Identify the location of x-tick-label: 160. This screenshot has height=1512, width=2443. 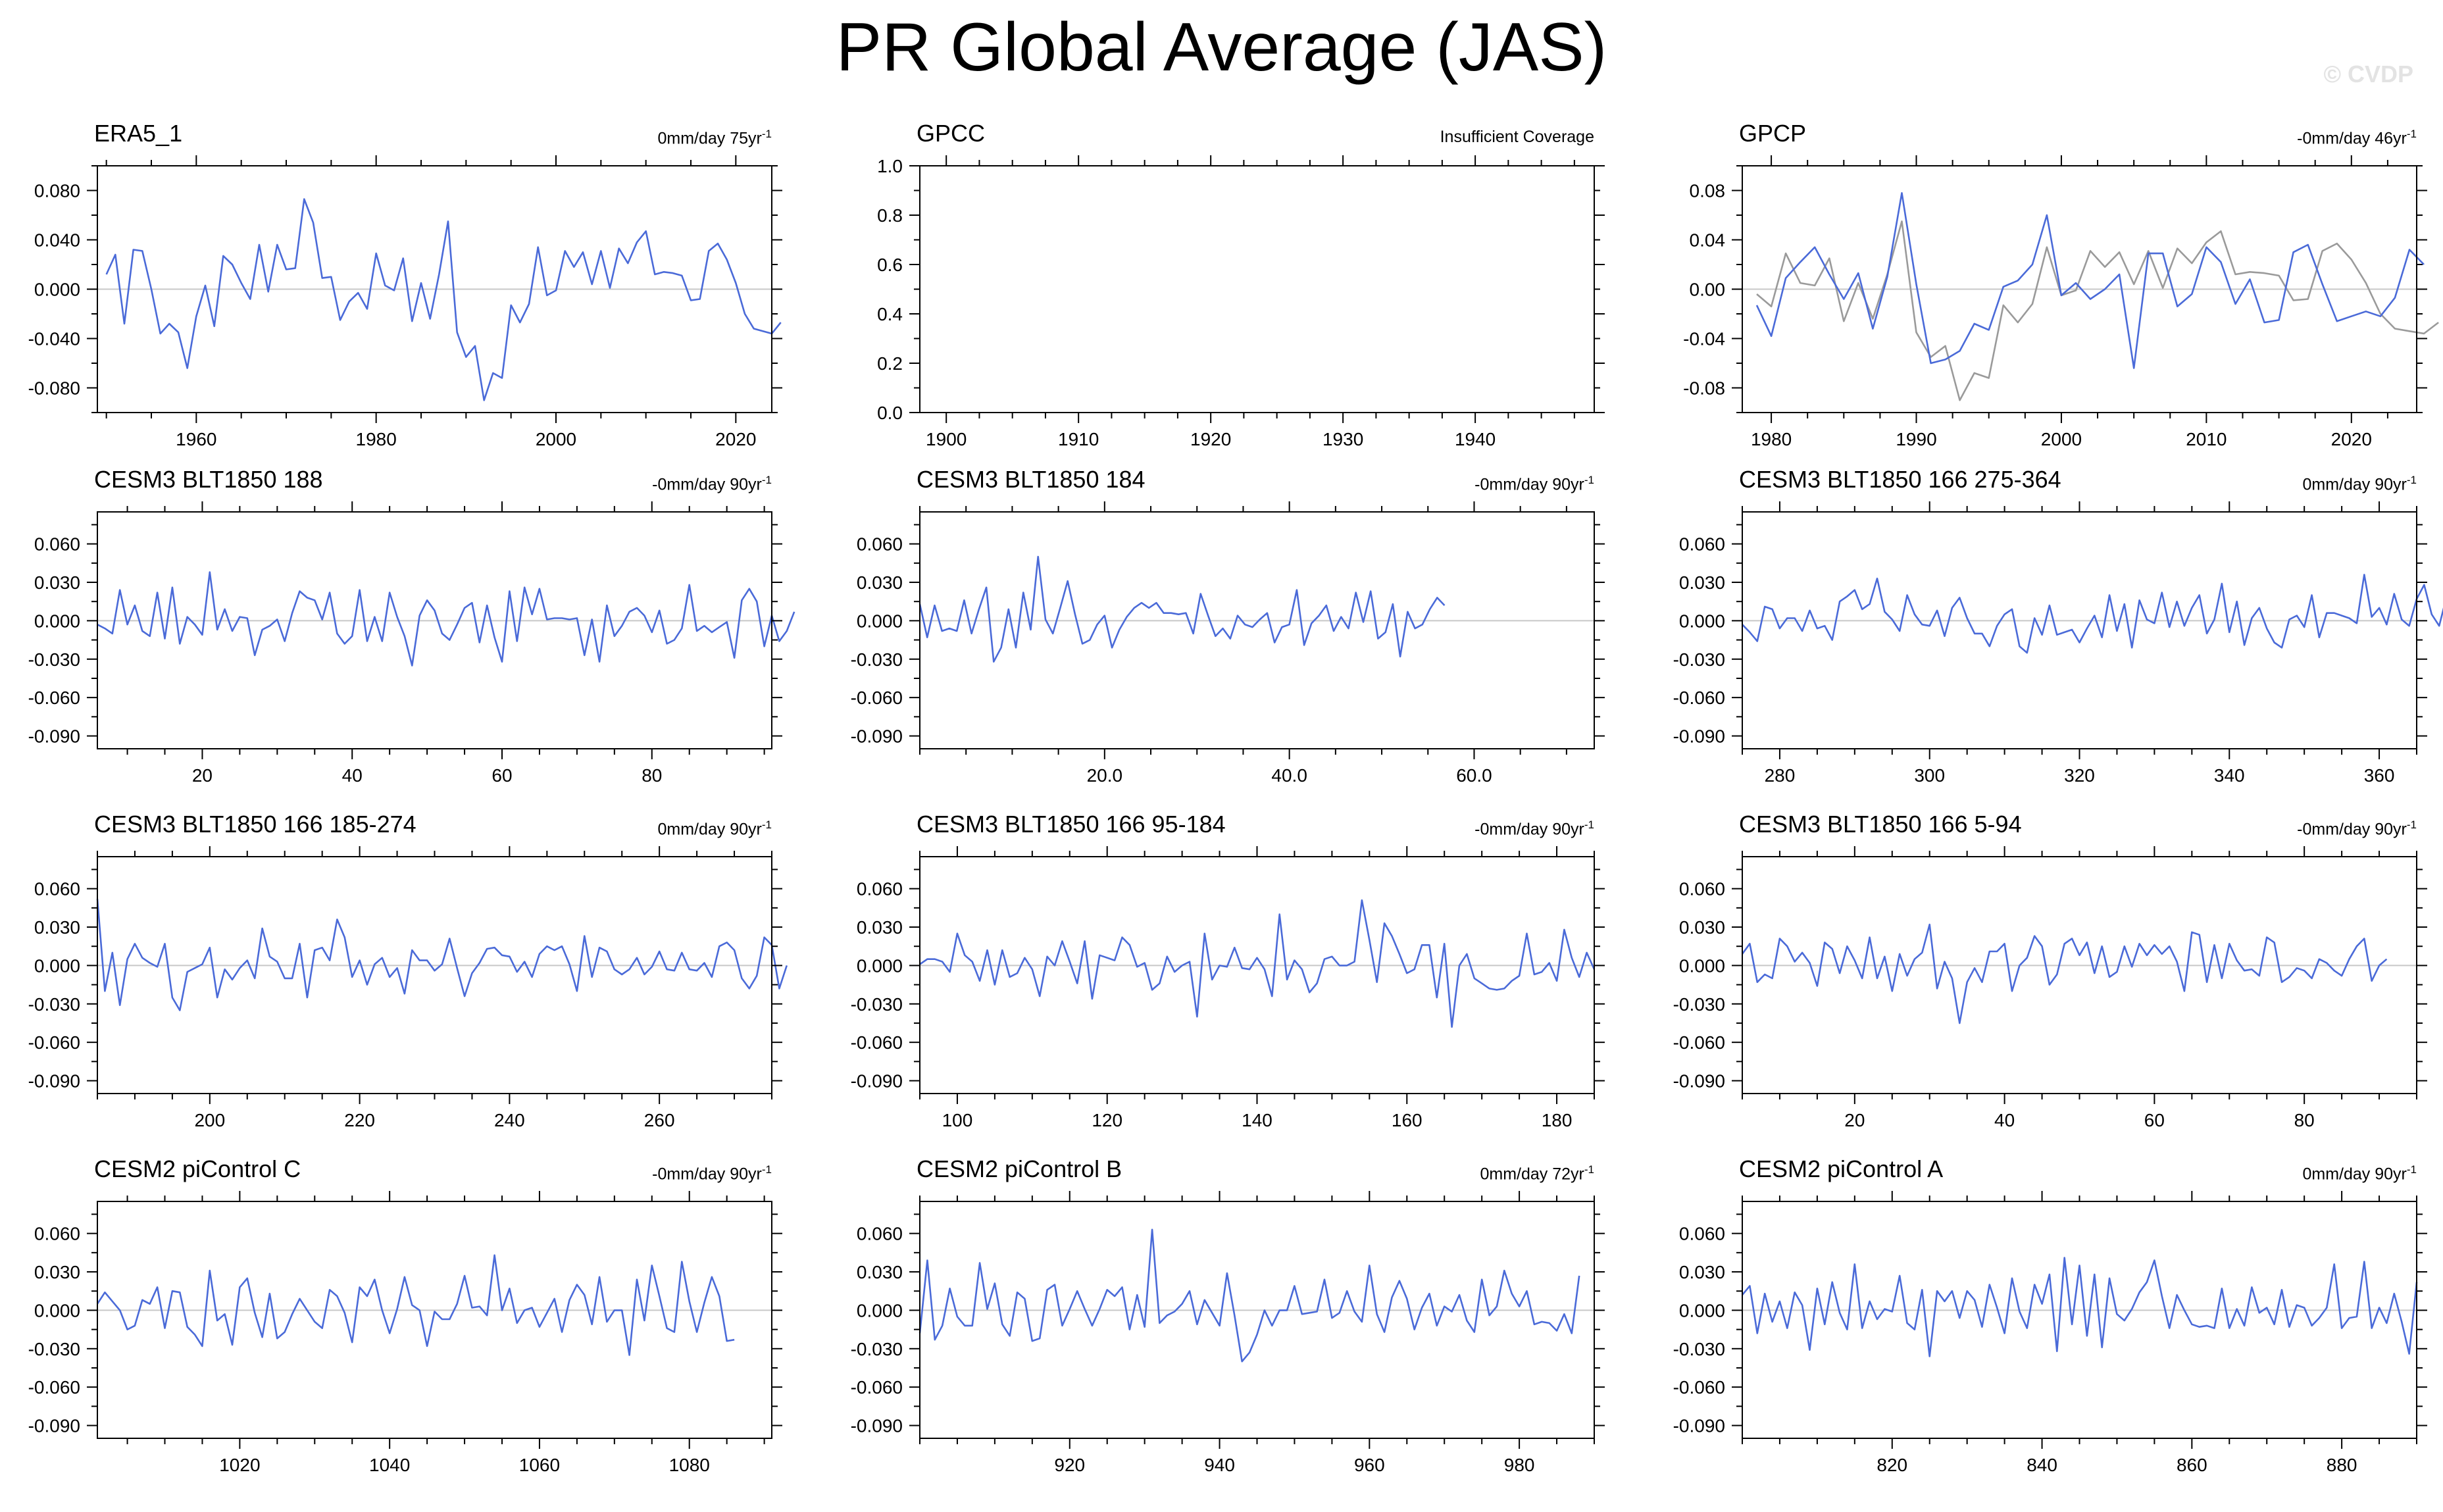
(1408, 1120).